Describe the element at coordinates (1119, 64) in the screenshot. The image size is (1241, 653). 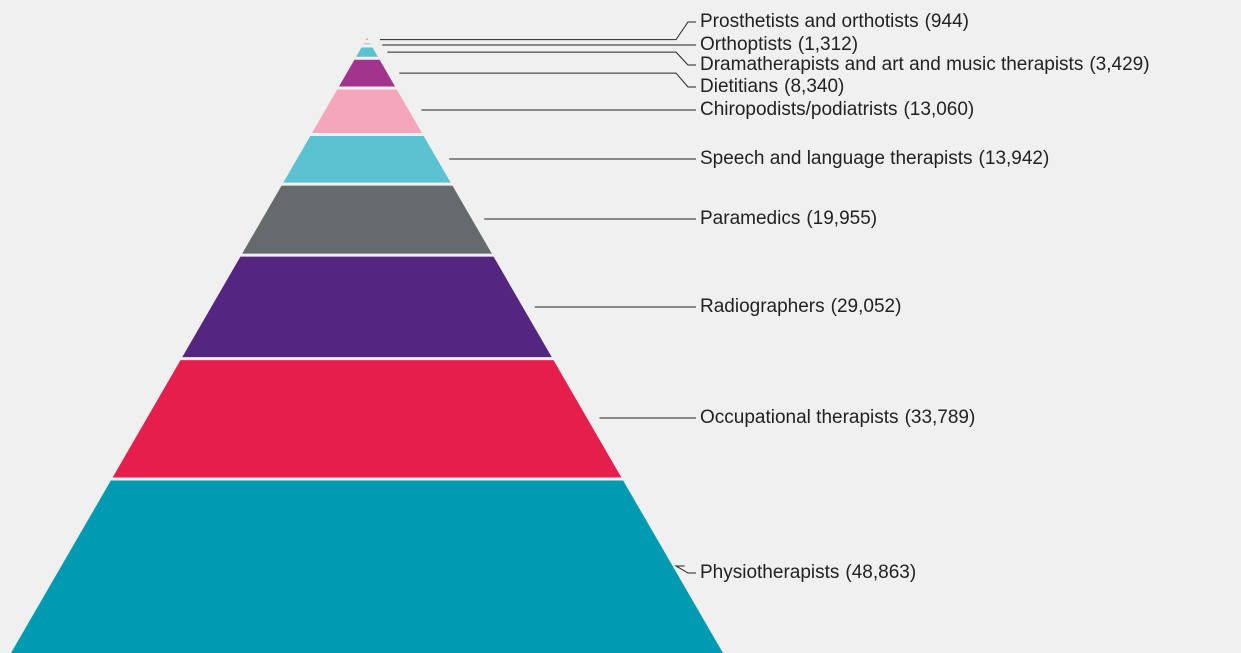
I see `value-label: (3,429)` at that location.